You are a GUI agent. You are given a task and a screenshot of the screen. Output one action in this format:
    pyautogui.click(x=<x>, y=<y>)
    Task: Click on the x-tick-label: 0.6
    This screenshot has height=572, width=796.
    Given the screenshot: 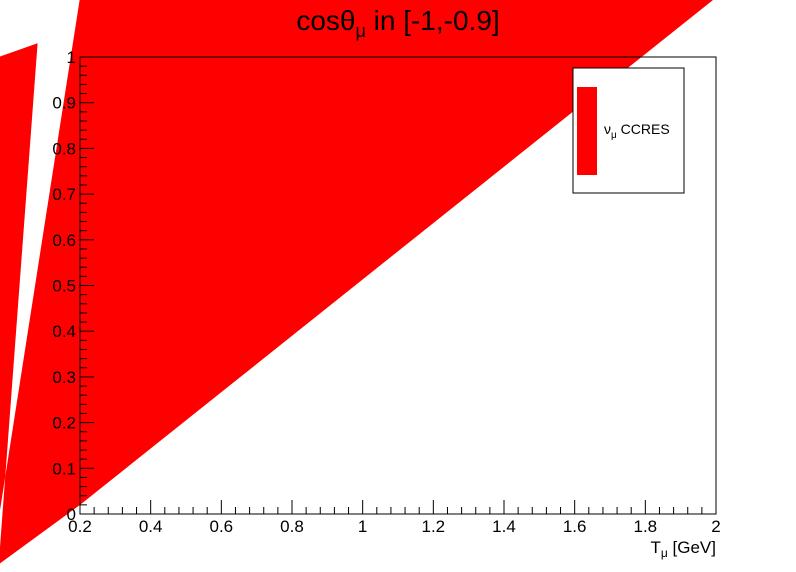 What is the action you would take?
    pyautogui.click(x=222, y=526)
    